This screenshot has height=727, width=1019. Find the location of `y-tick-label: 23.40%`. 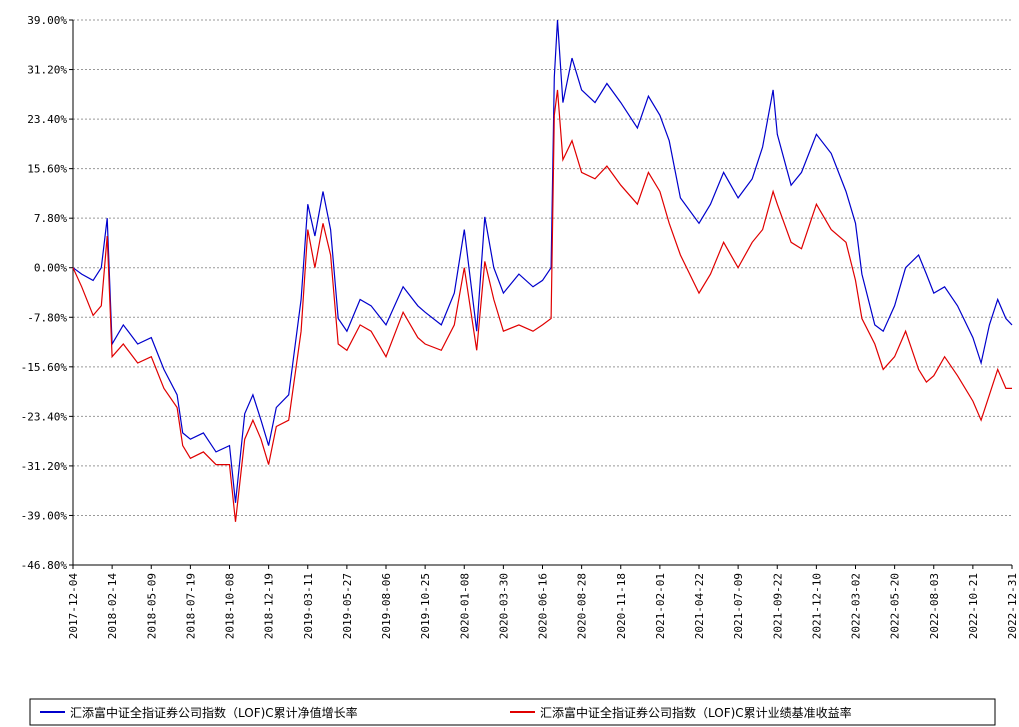

y-tick-label: 23.40% is located at coordinates (47, 119).